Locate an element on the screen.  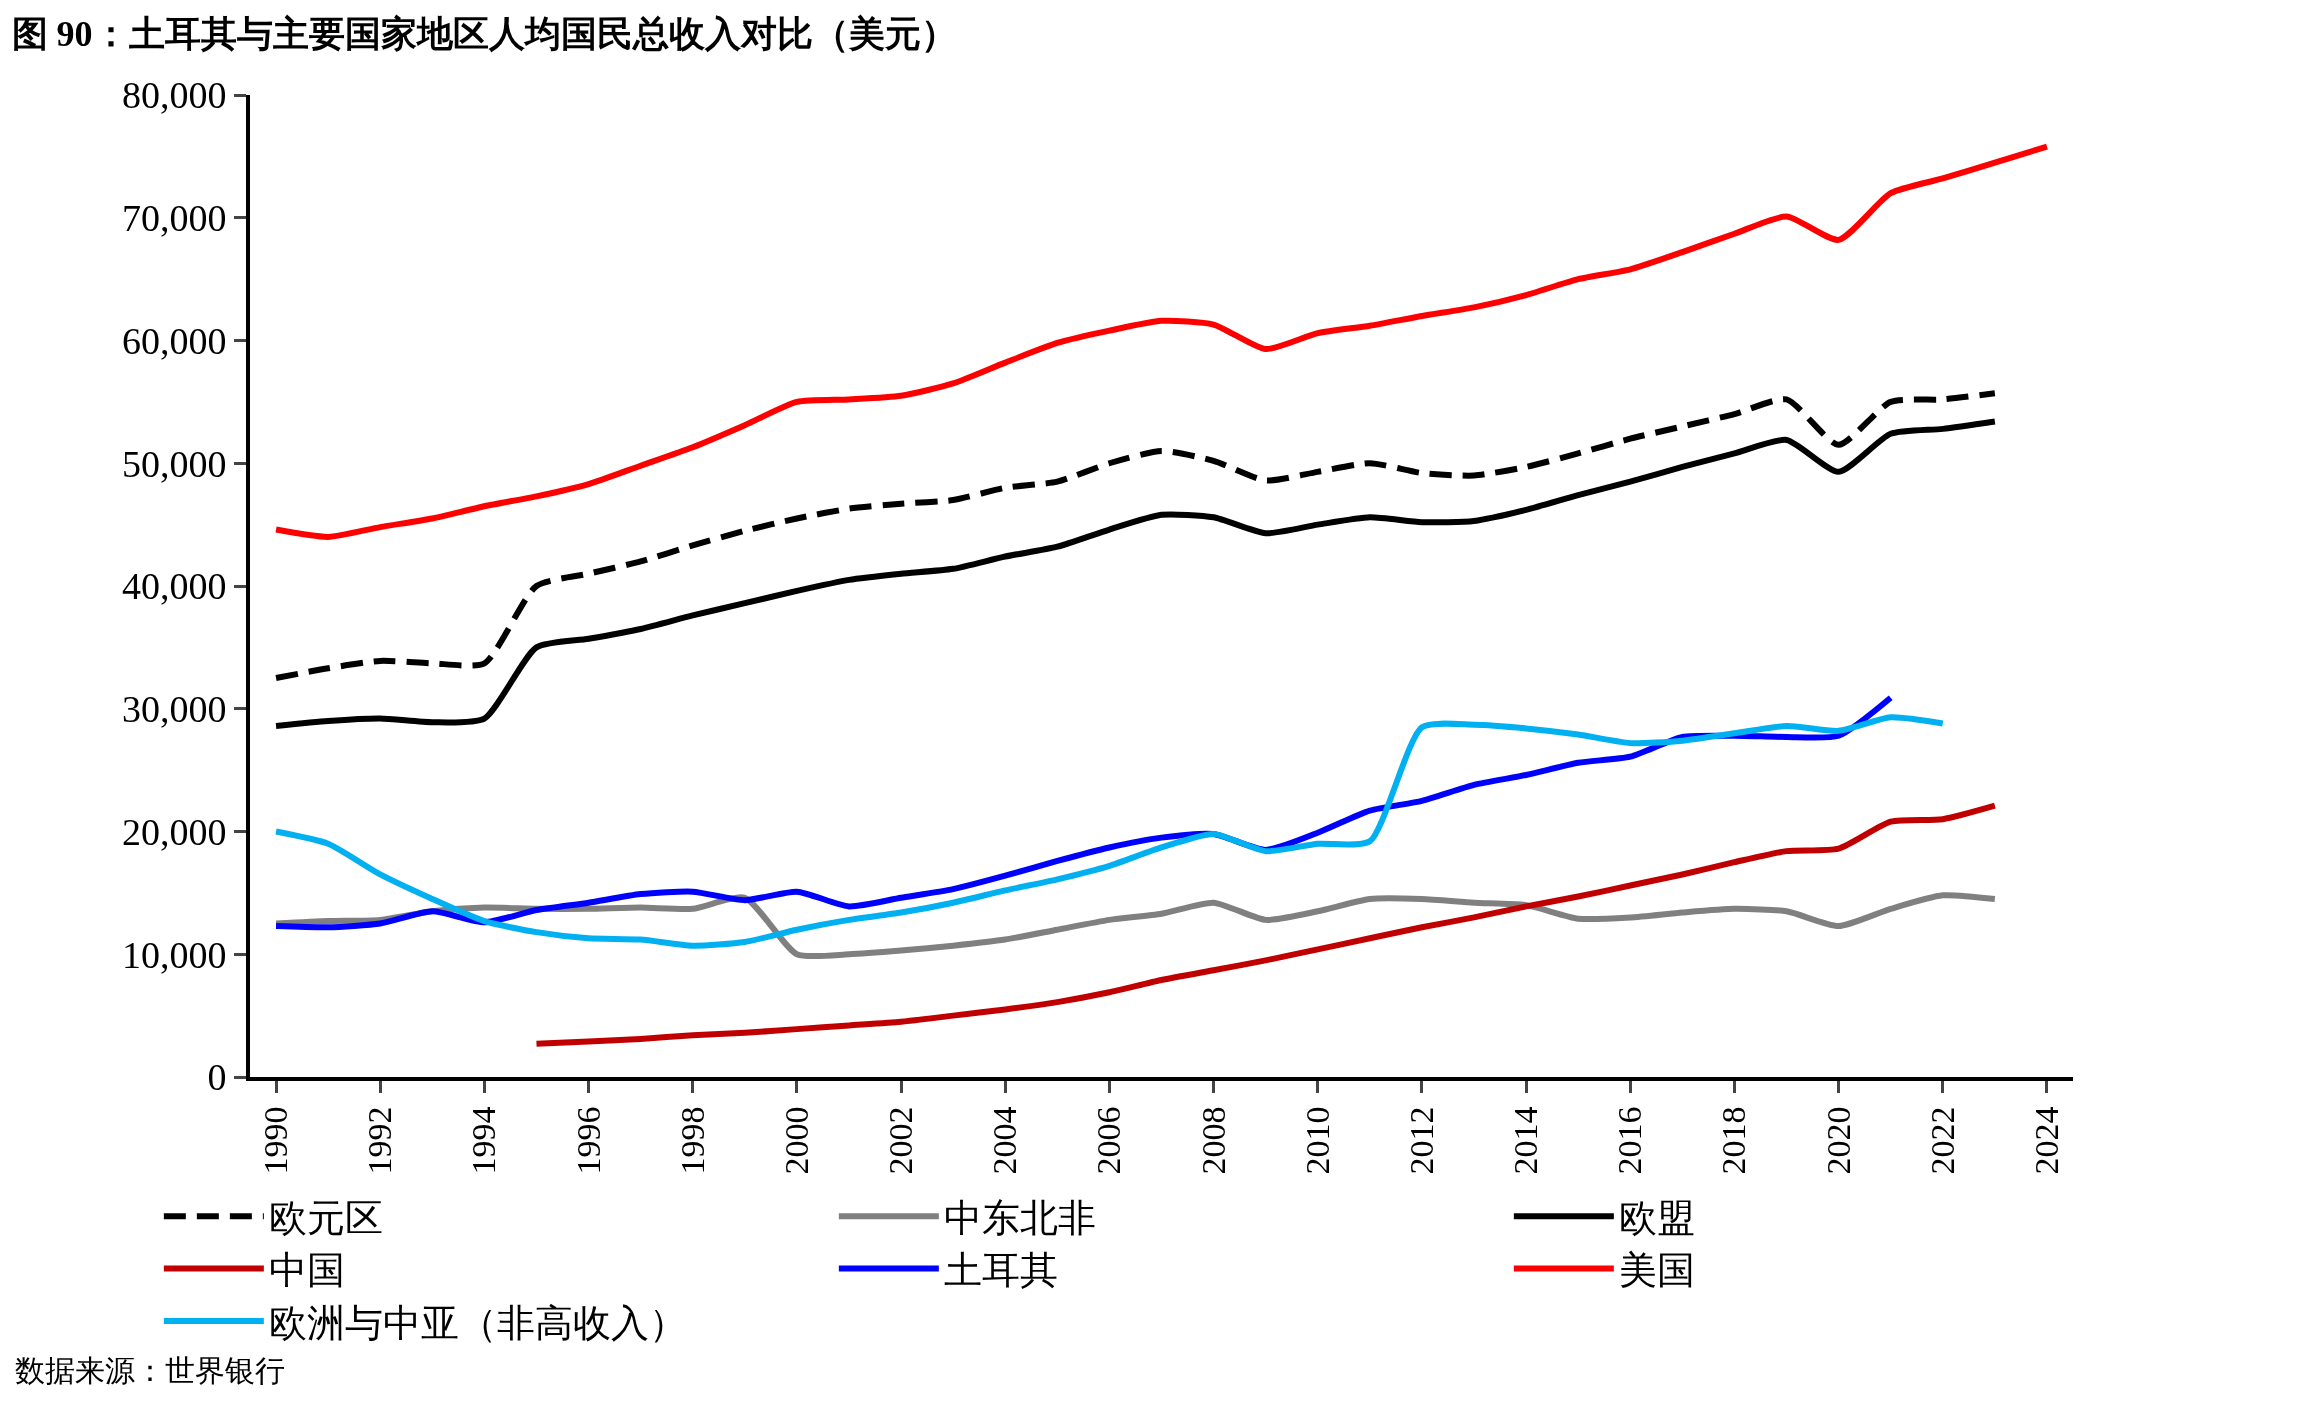
x-tick-label: 2012 is located at coordinates (1421, 1140).